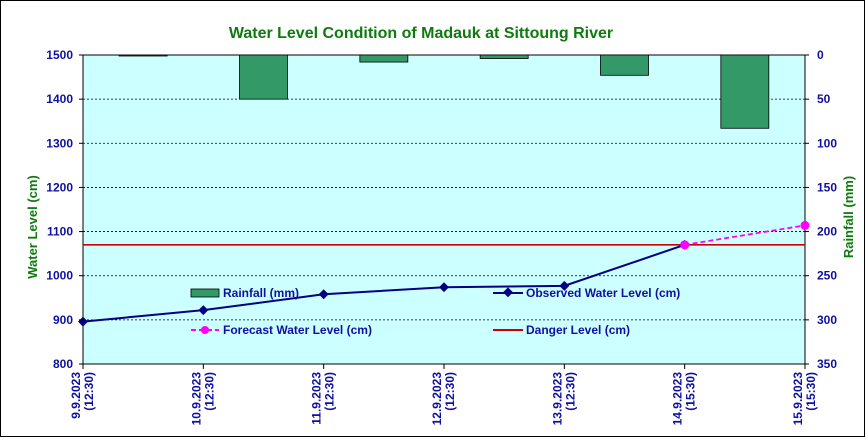  What do you see at coordinates (848, 217) in the screenshot?
I see `y-right-axis-title: Rainfall (mm)` at bounding box center [848, 217].